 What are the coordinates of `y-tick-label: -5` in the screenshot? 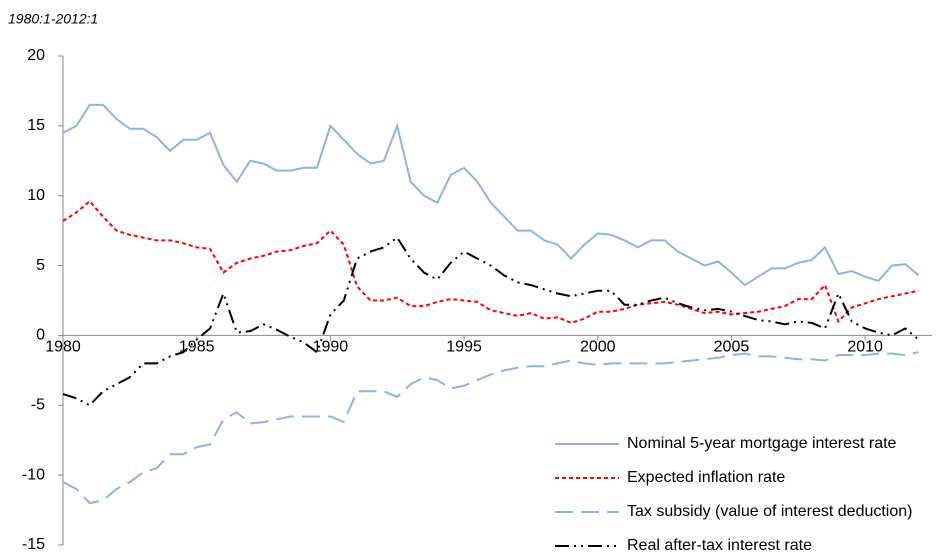 It's located at (38, 405).